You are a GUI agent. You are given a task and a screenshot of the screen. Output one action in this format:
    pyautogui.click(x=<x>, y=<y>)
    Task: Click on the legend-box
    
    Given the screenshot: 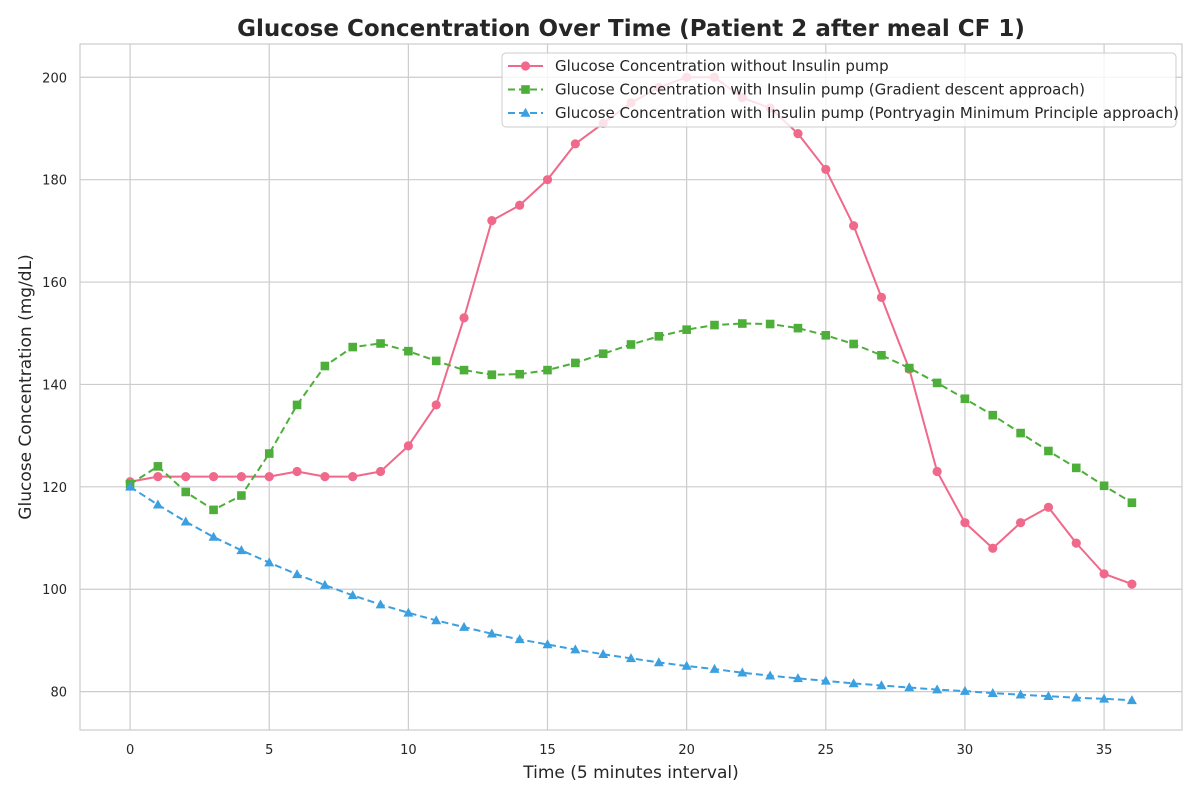 What is the action you would take?
    pyautogui.click(x=839, y=90)
    